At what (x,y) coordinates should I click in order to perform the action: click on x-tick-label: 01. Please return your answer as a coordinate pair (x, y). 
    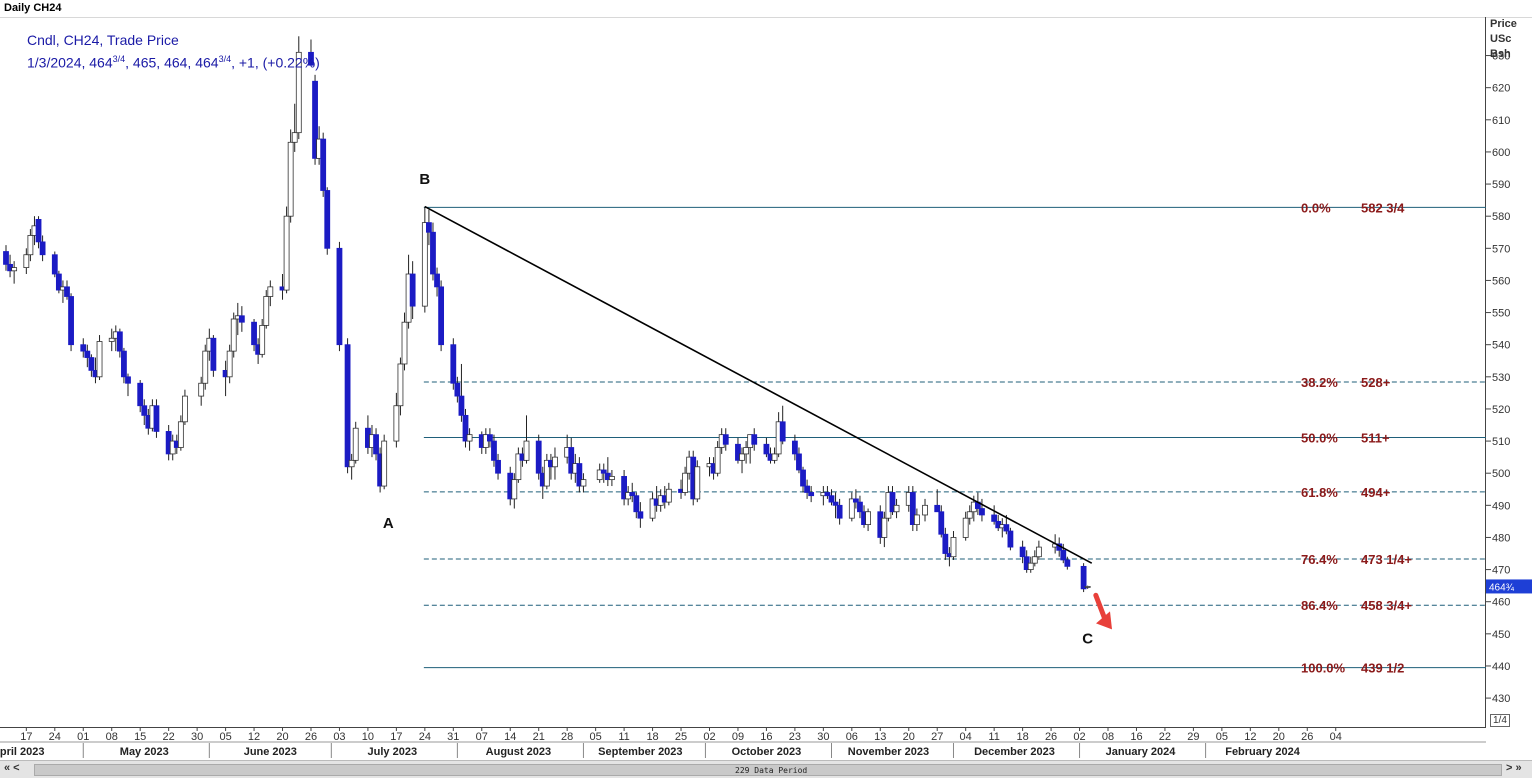
    Looking at the image, I should click on (83, 737).